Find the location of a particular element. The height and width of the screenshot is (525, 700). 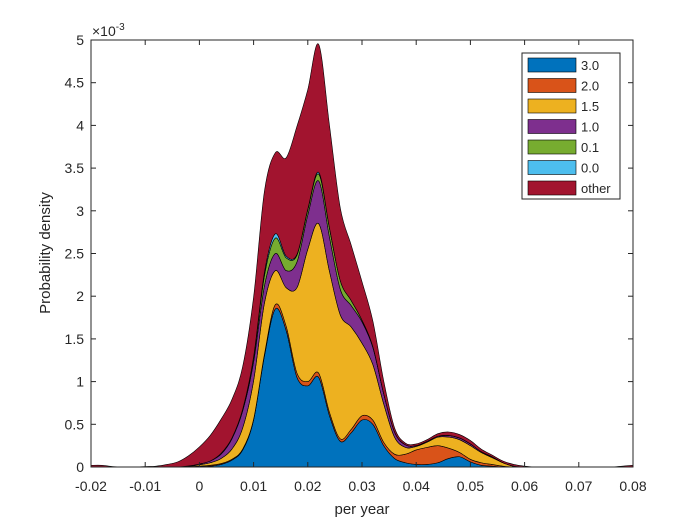

legend-label: other is located at coordinates (596, 188).